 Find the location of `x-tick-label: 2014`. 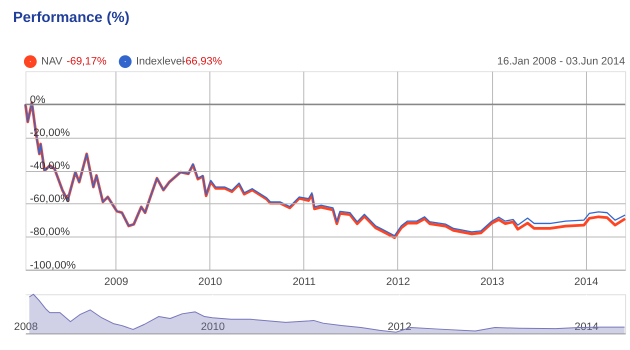

x-tick-label: 2014 is located at coordinates (586, 282).